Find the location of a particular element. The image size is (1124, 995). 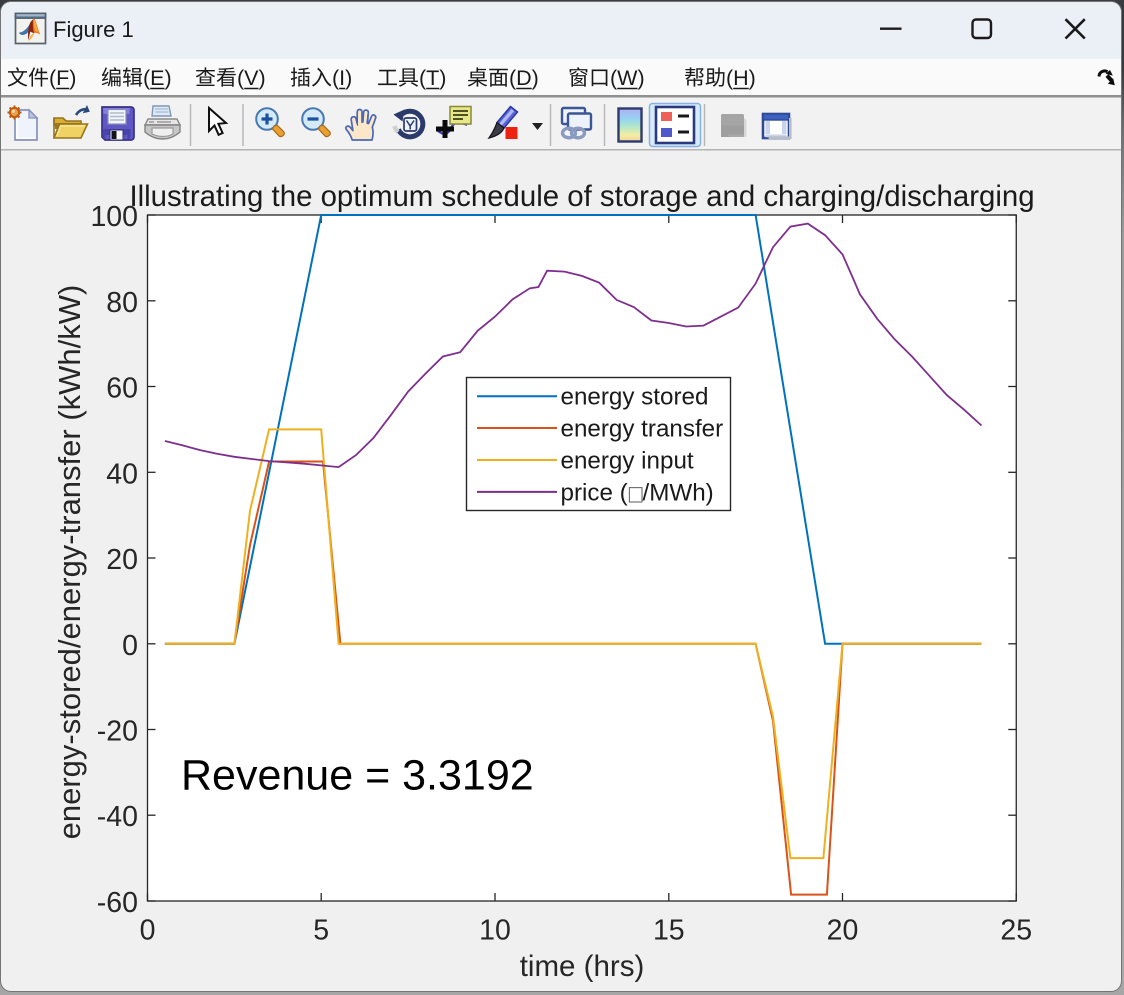

svg-text: (T) is located at coordinates (432, 78).